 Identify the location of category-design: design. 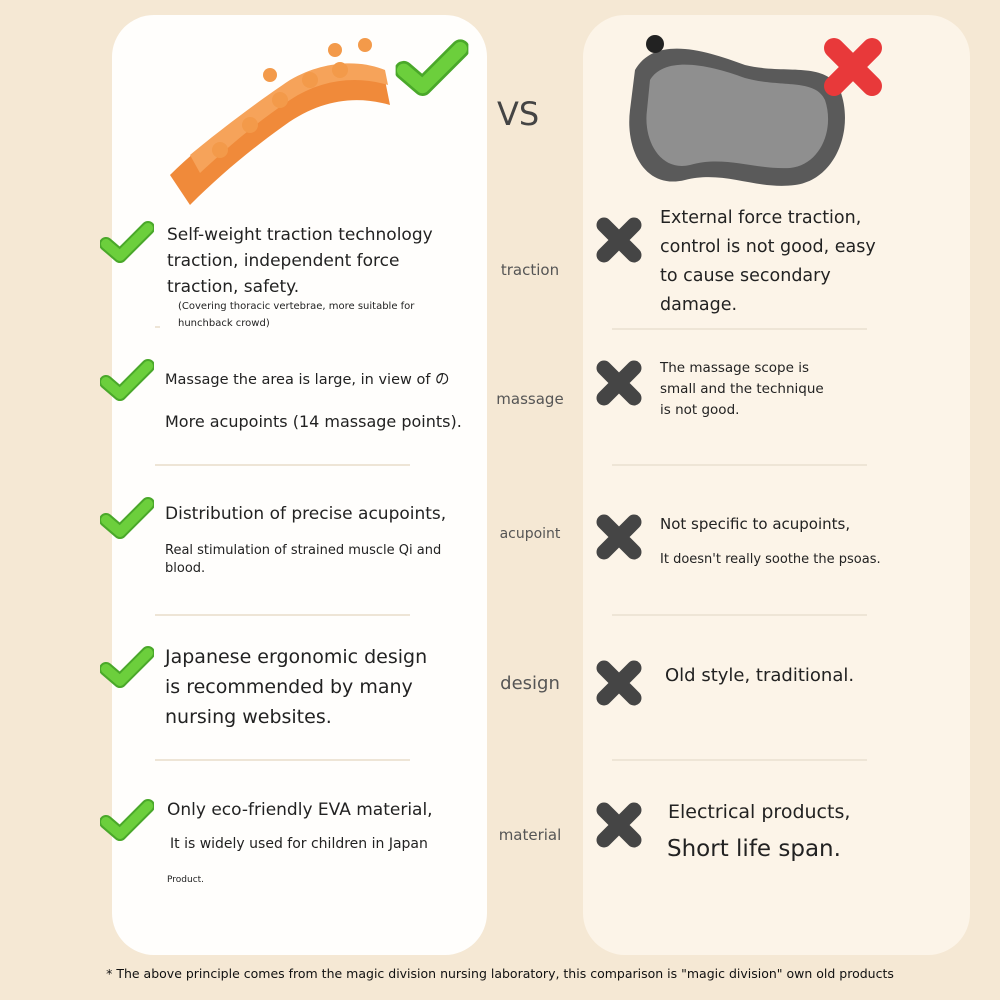
(530, 683).